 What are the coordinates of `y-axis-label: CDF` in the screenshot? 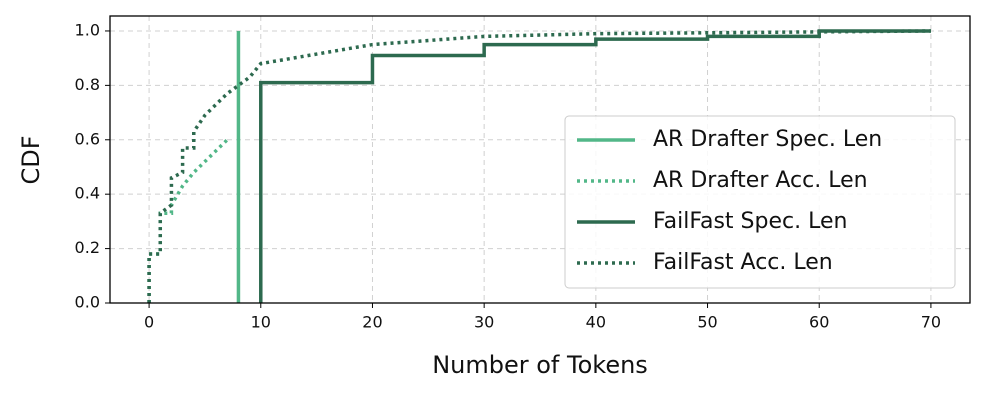 It's located at (31, 159).